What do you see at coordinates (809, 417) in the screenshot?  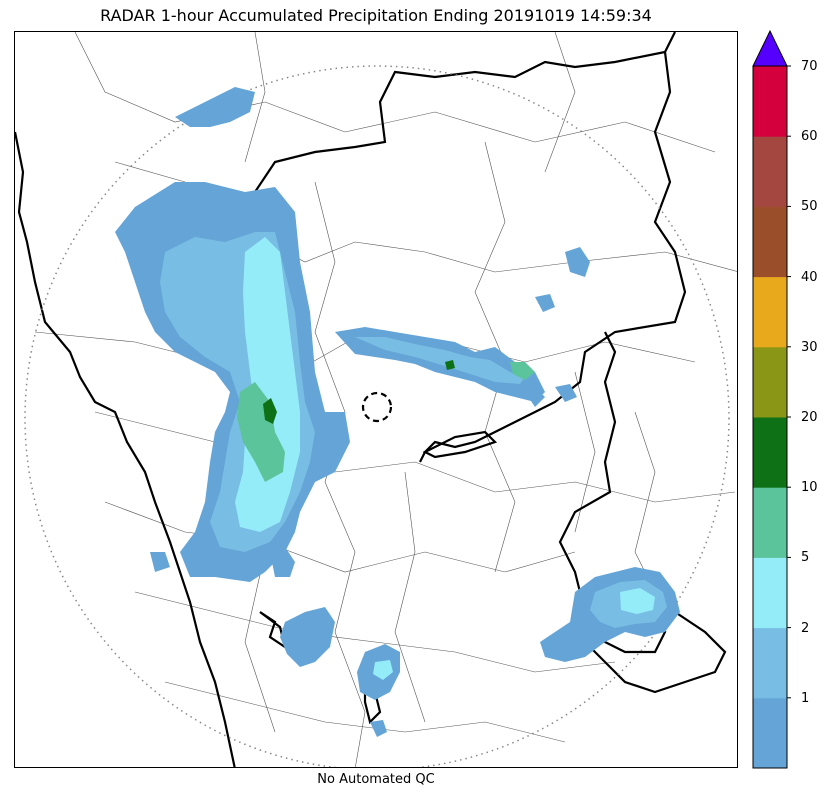 I see `colorbar-tick-label: 20` at bounding box center [809, 417].